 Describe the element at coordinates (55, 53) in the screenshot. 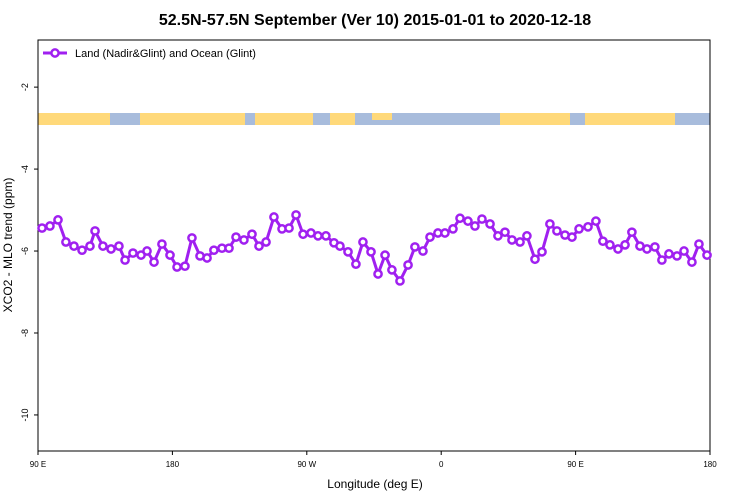

I see `legend-marker` at that location.